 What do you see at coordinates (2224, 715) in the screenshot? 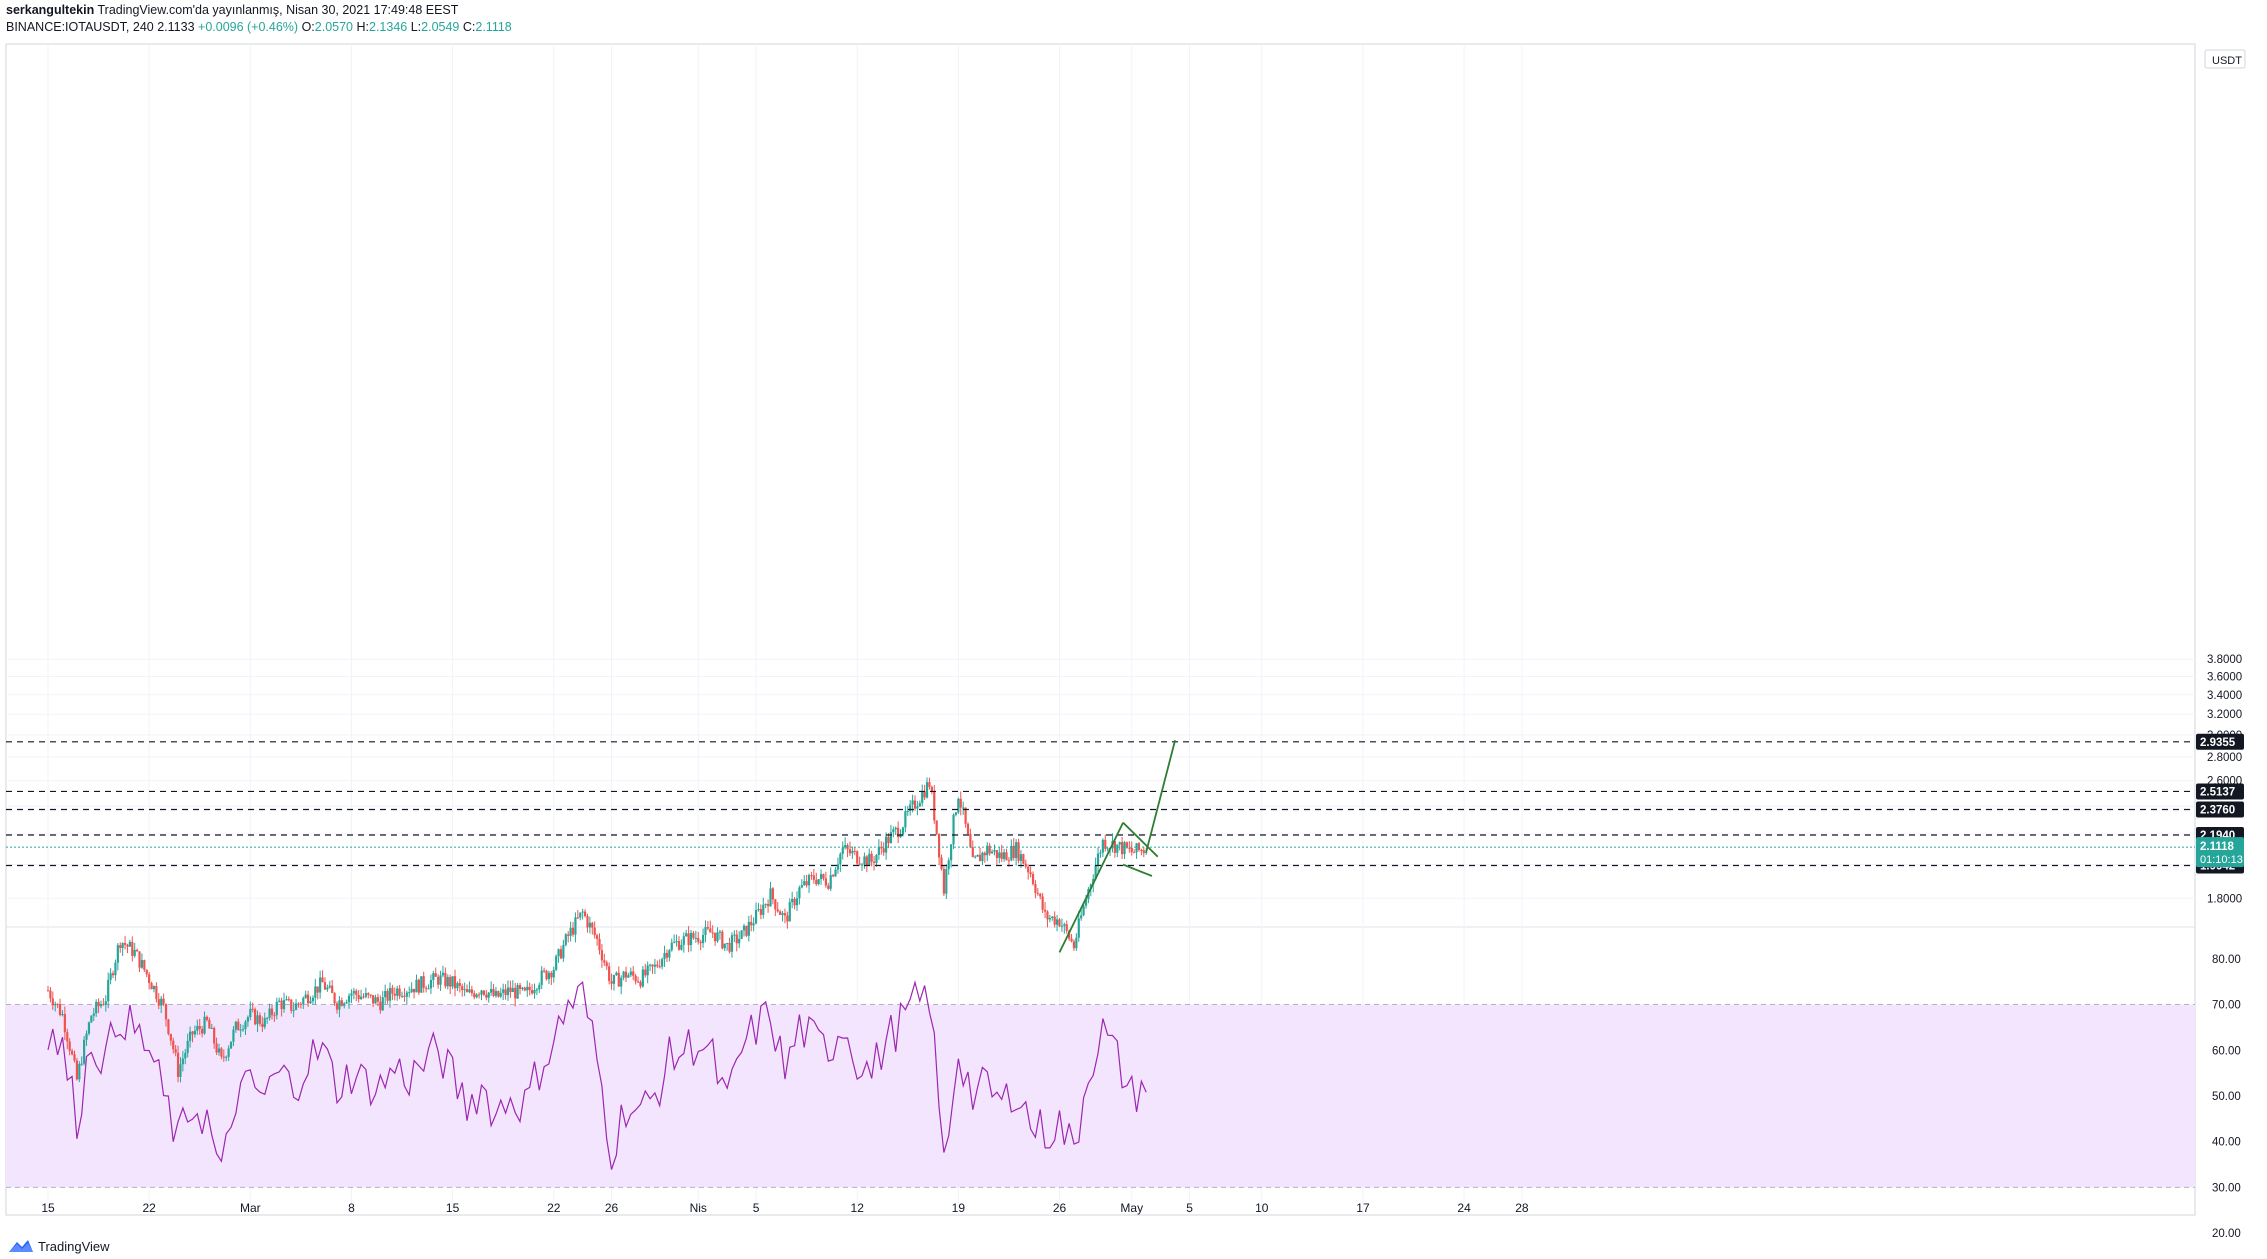
I see `price-tick-label: 3.2000` at bounding box center [2224, 715].